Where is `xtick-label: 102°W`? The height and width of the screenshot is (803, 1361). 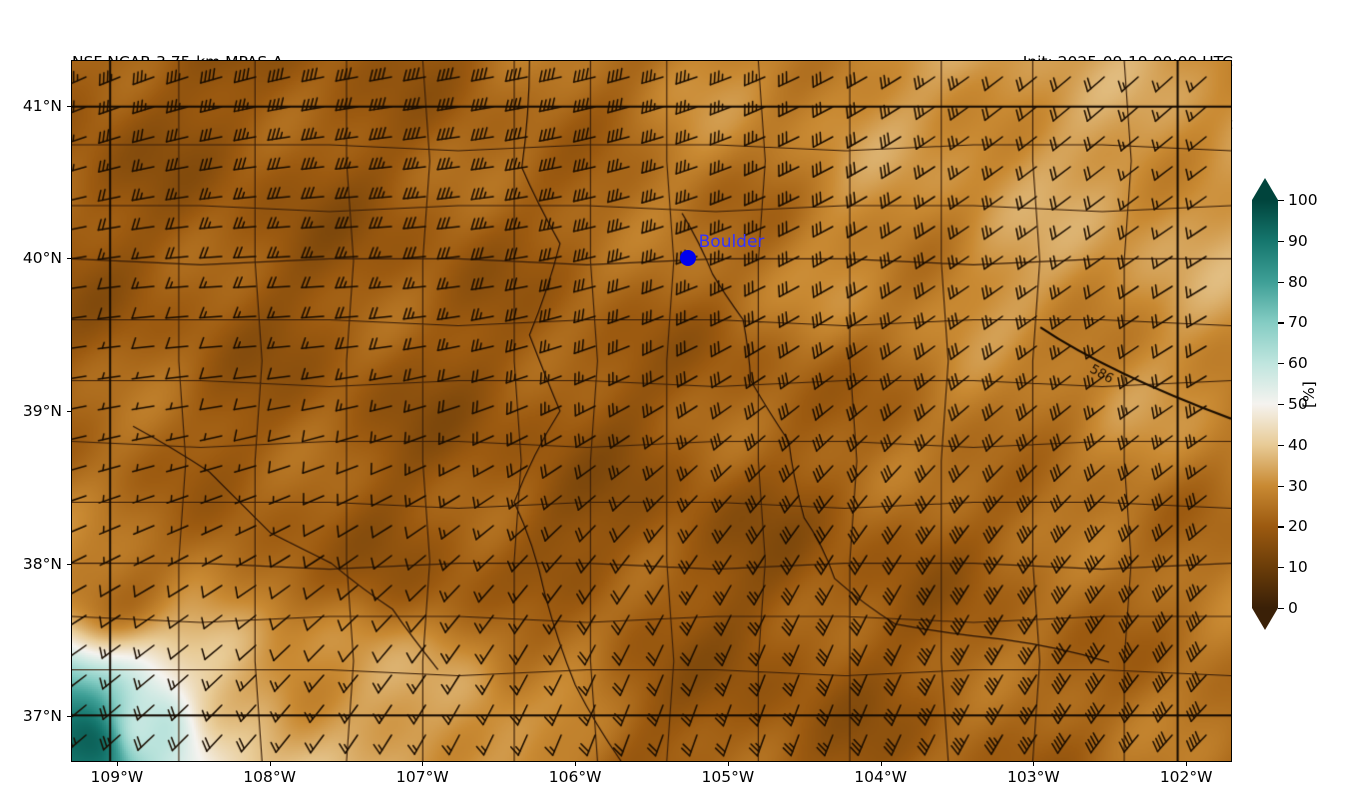
xtick-label: 102°W is located at coordinates (1186, 777).